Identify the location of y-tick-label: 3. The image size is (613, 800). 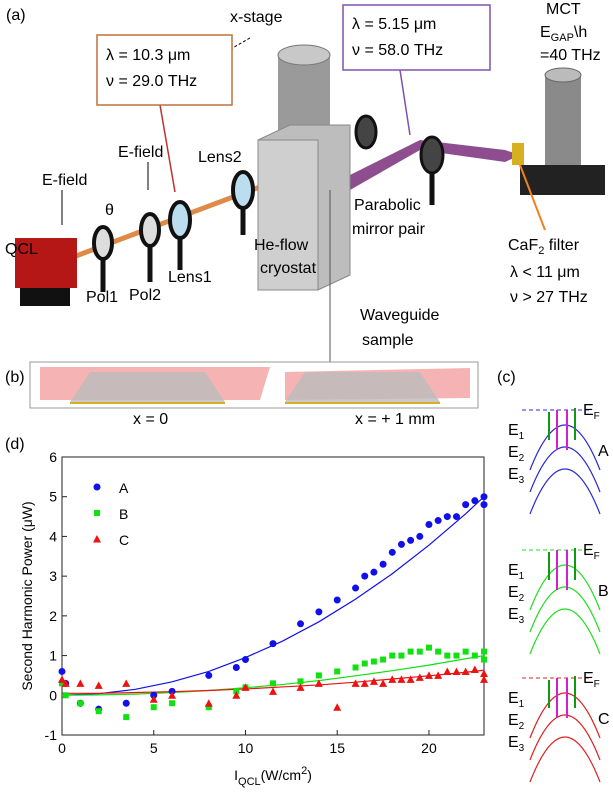
(53, 576).